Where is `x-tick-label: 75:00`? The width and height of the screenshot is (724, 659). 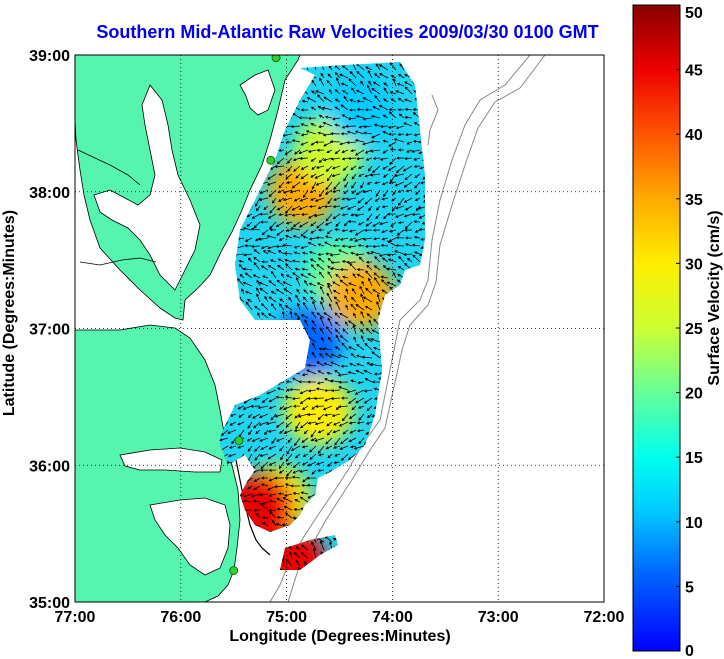 x-tick-label: 75:00 is located at coordinates (286, 617).